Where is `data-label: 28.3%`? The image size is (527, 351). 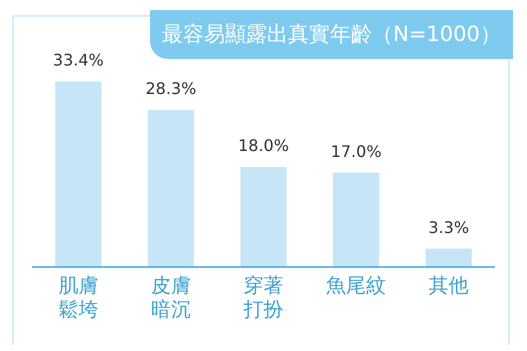
data-label: 28.3% is located at coordinates (170, 88).